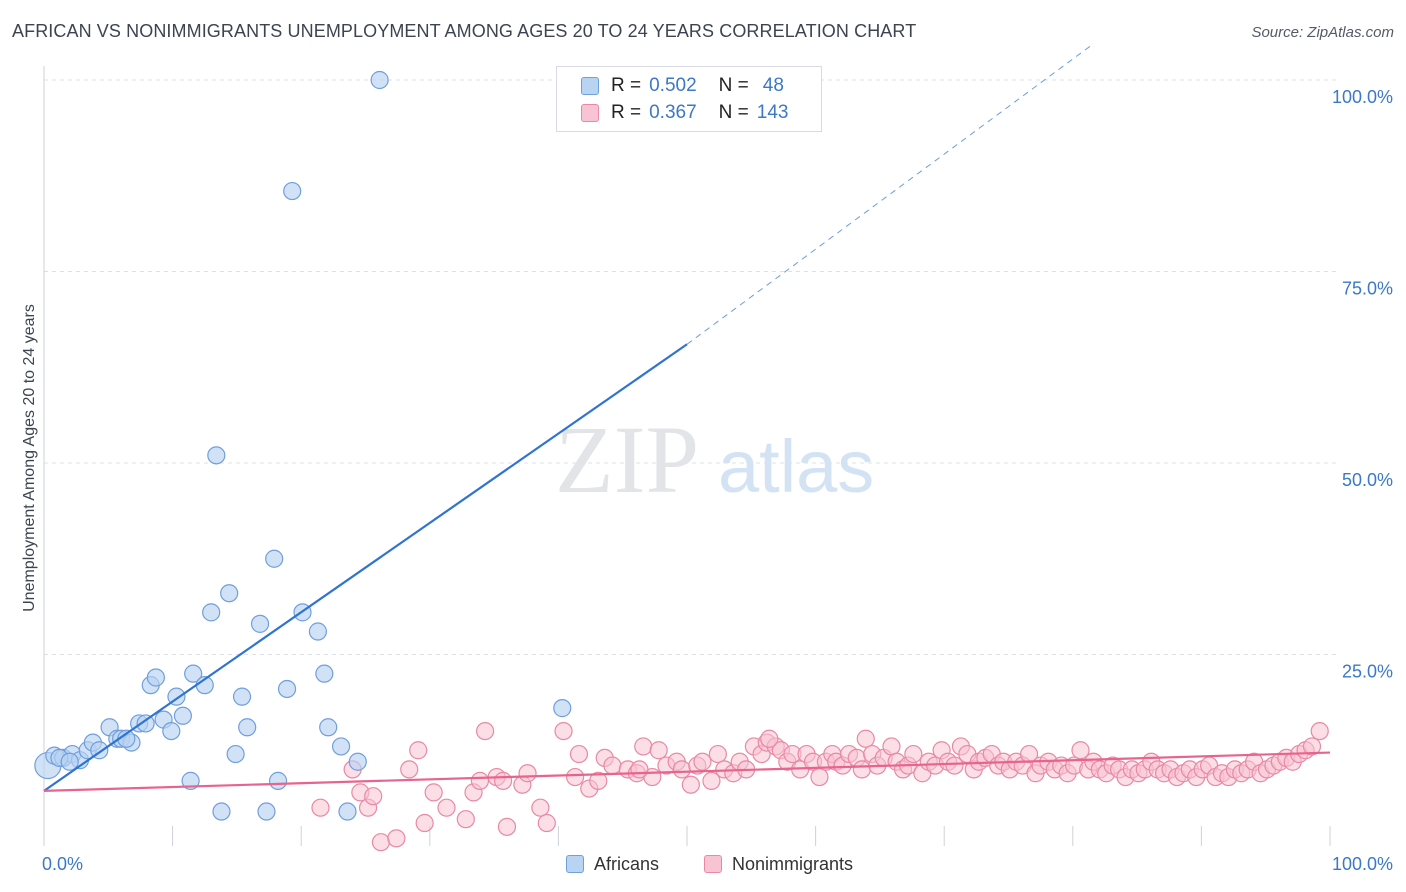  What do you see at coordinates (626, 112) in the screenshot?
I see `nonimmigrants-r-label: R =` at bounding box center [626, 112].